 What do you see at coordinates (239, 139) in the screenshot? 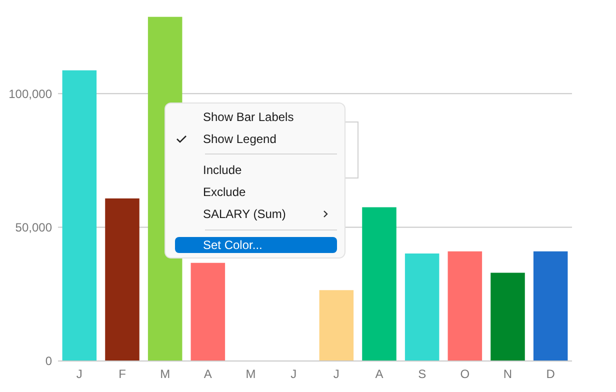
I see `annotation: Show Legend` at bounding box center [239, 139].